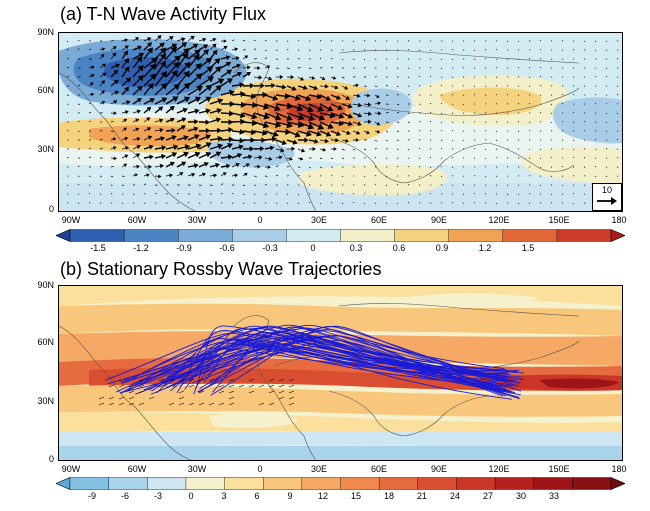 The height and width of the screenshot is (511, 650). Describe the element at coordinates (437, 483) in the screenshot. I see `colorbar-segment` at that location.